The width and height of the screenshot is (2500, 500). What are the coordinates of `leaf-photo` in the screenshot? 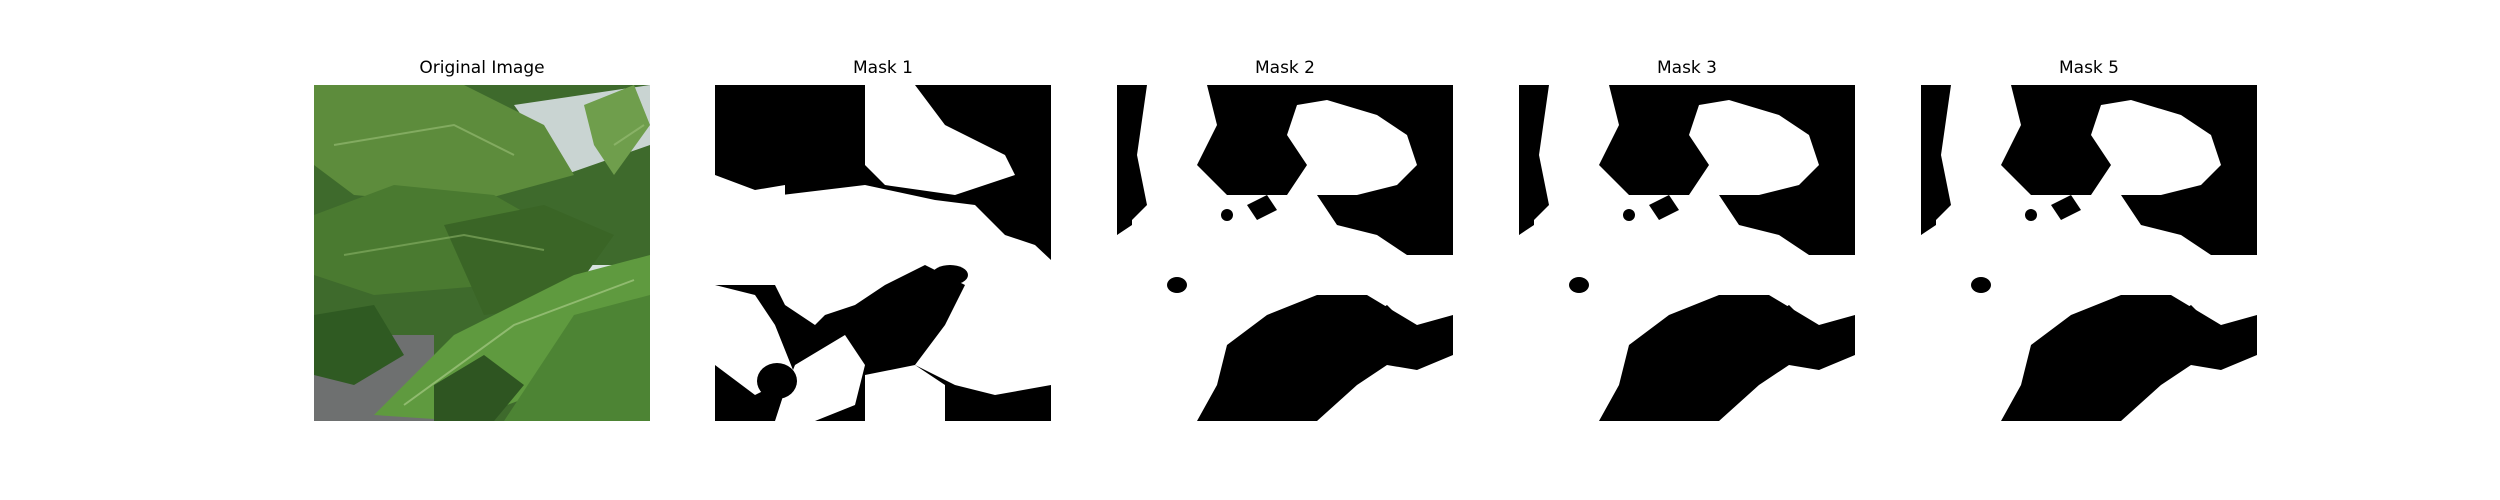 It's located at (482, 253).